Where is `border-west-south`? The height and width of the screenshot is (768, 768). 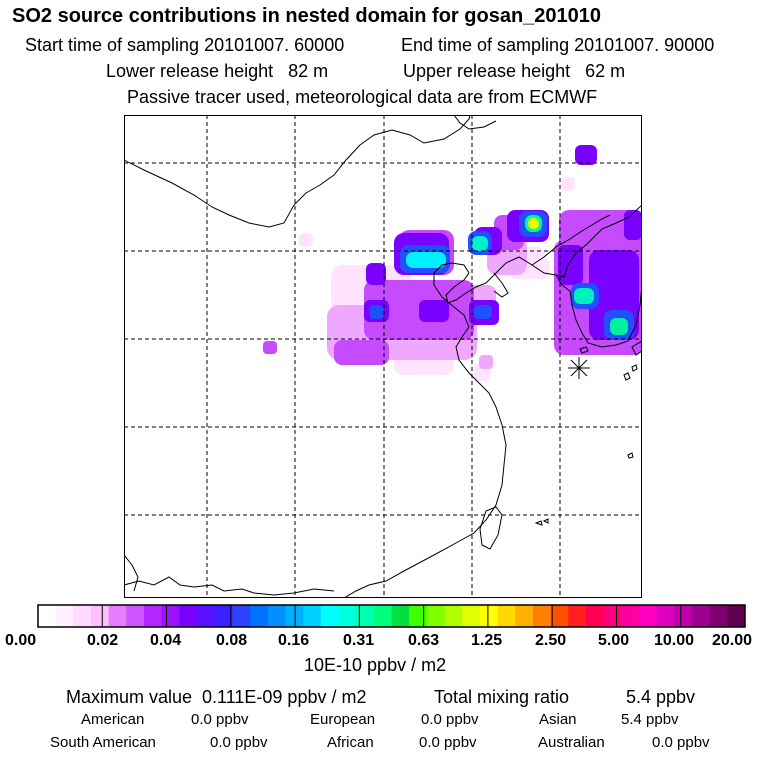
border-west-south is located at coordinates (131, 573).